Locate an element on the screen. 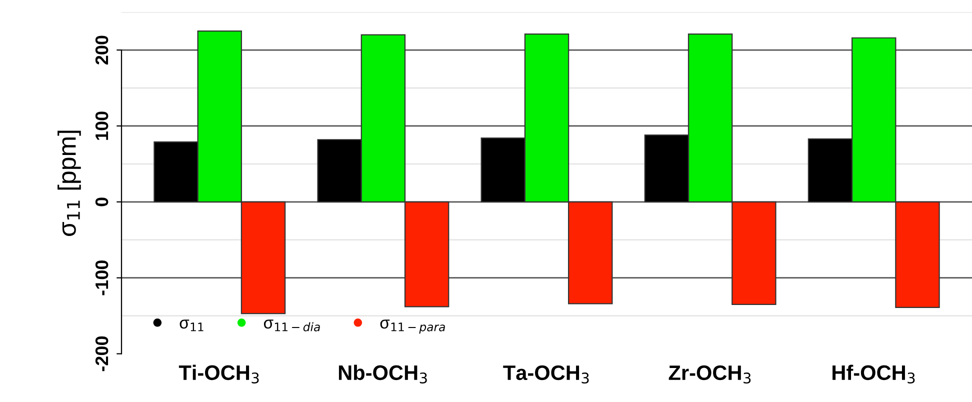  legend-label: σ$_{11−para}$ is located at coordinates (412, 327).